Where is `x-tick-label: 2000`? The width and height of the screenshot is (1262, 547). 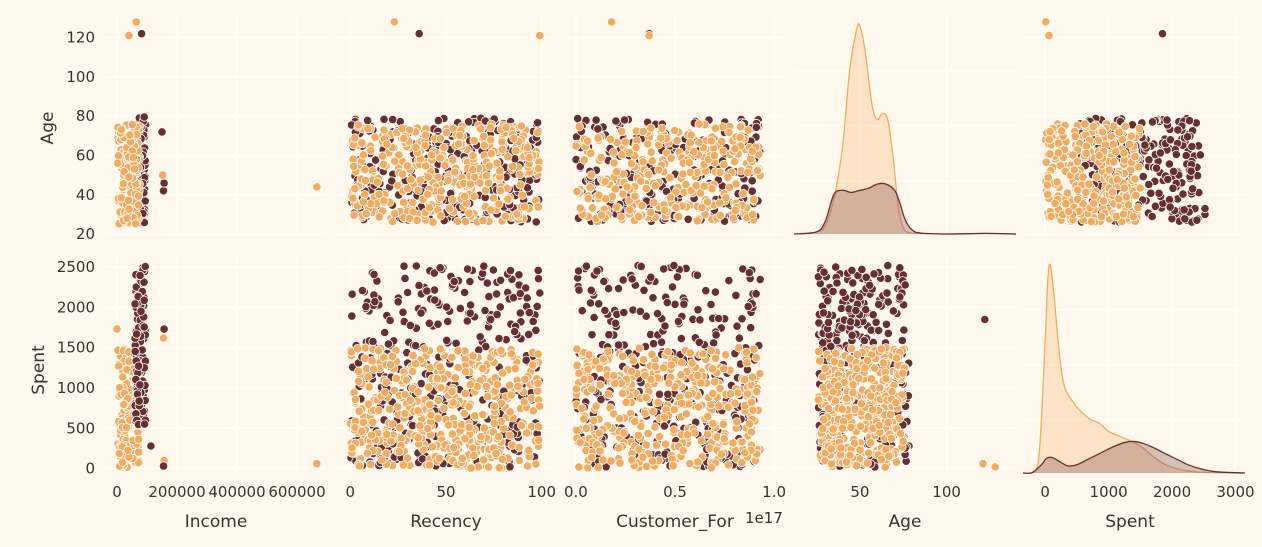 x-tick-label: 2000 is located at coordinates (1172, 492).